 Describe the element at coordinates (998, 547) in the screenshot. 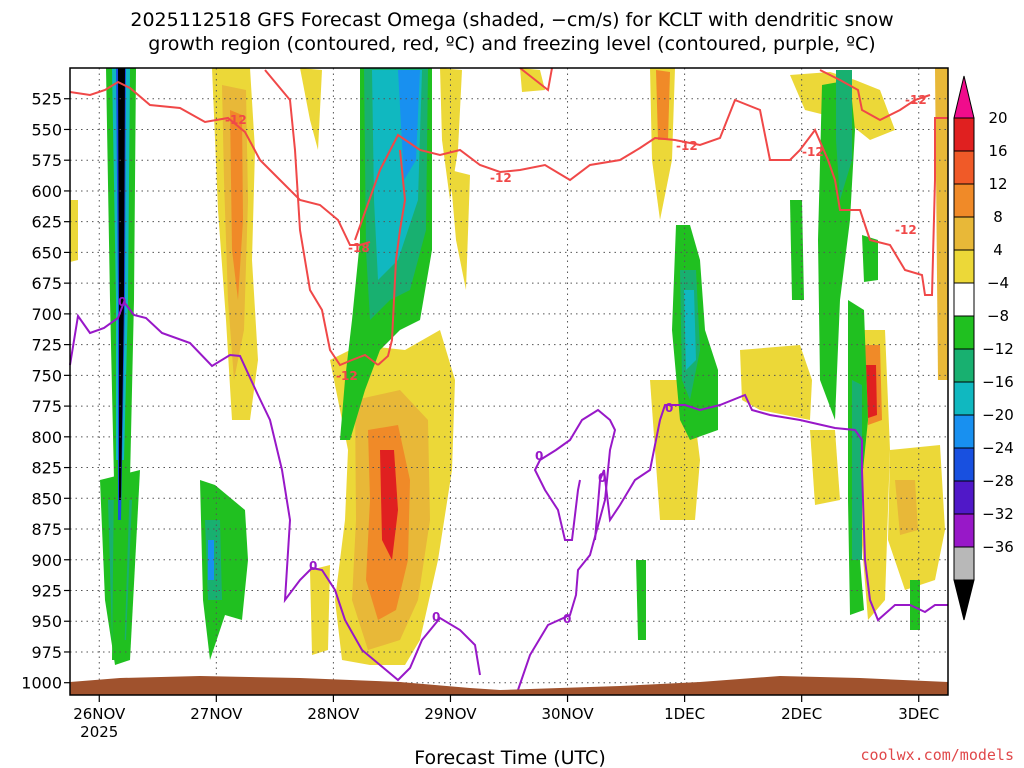

I see `colorbar-label: −36` at that location.